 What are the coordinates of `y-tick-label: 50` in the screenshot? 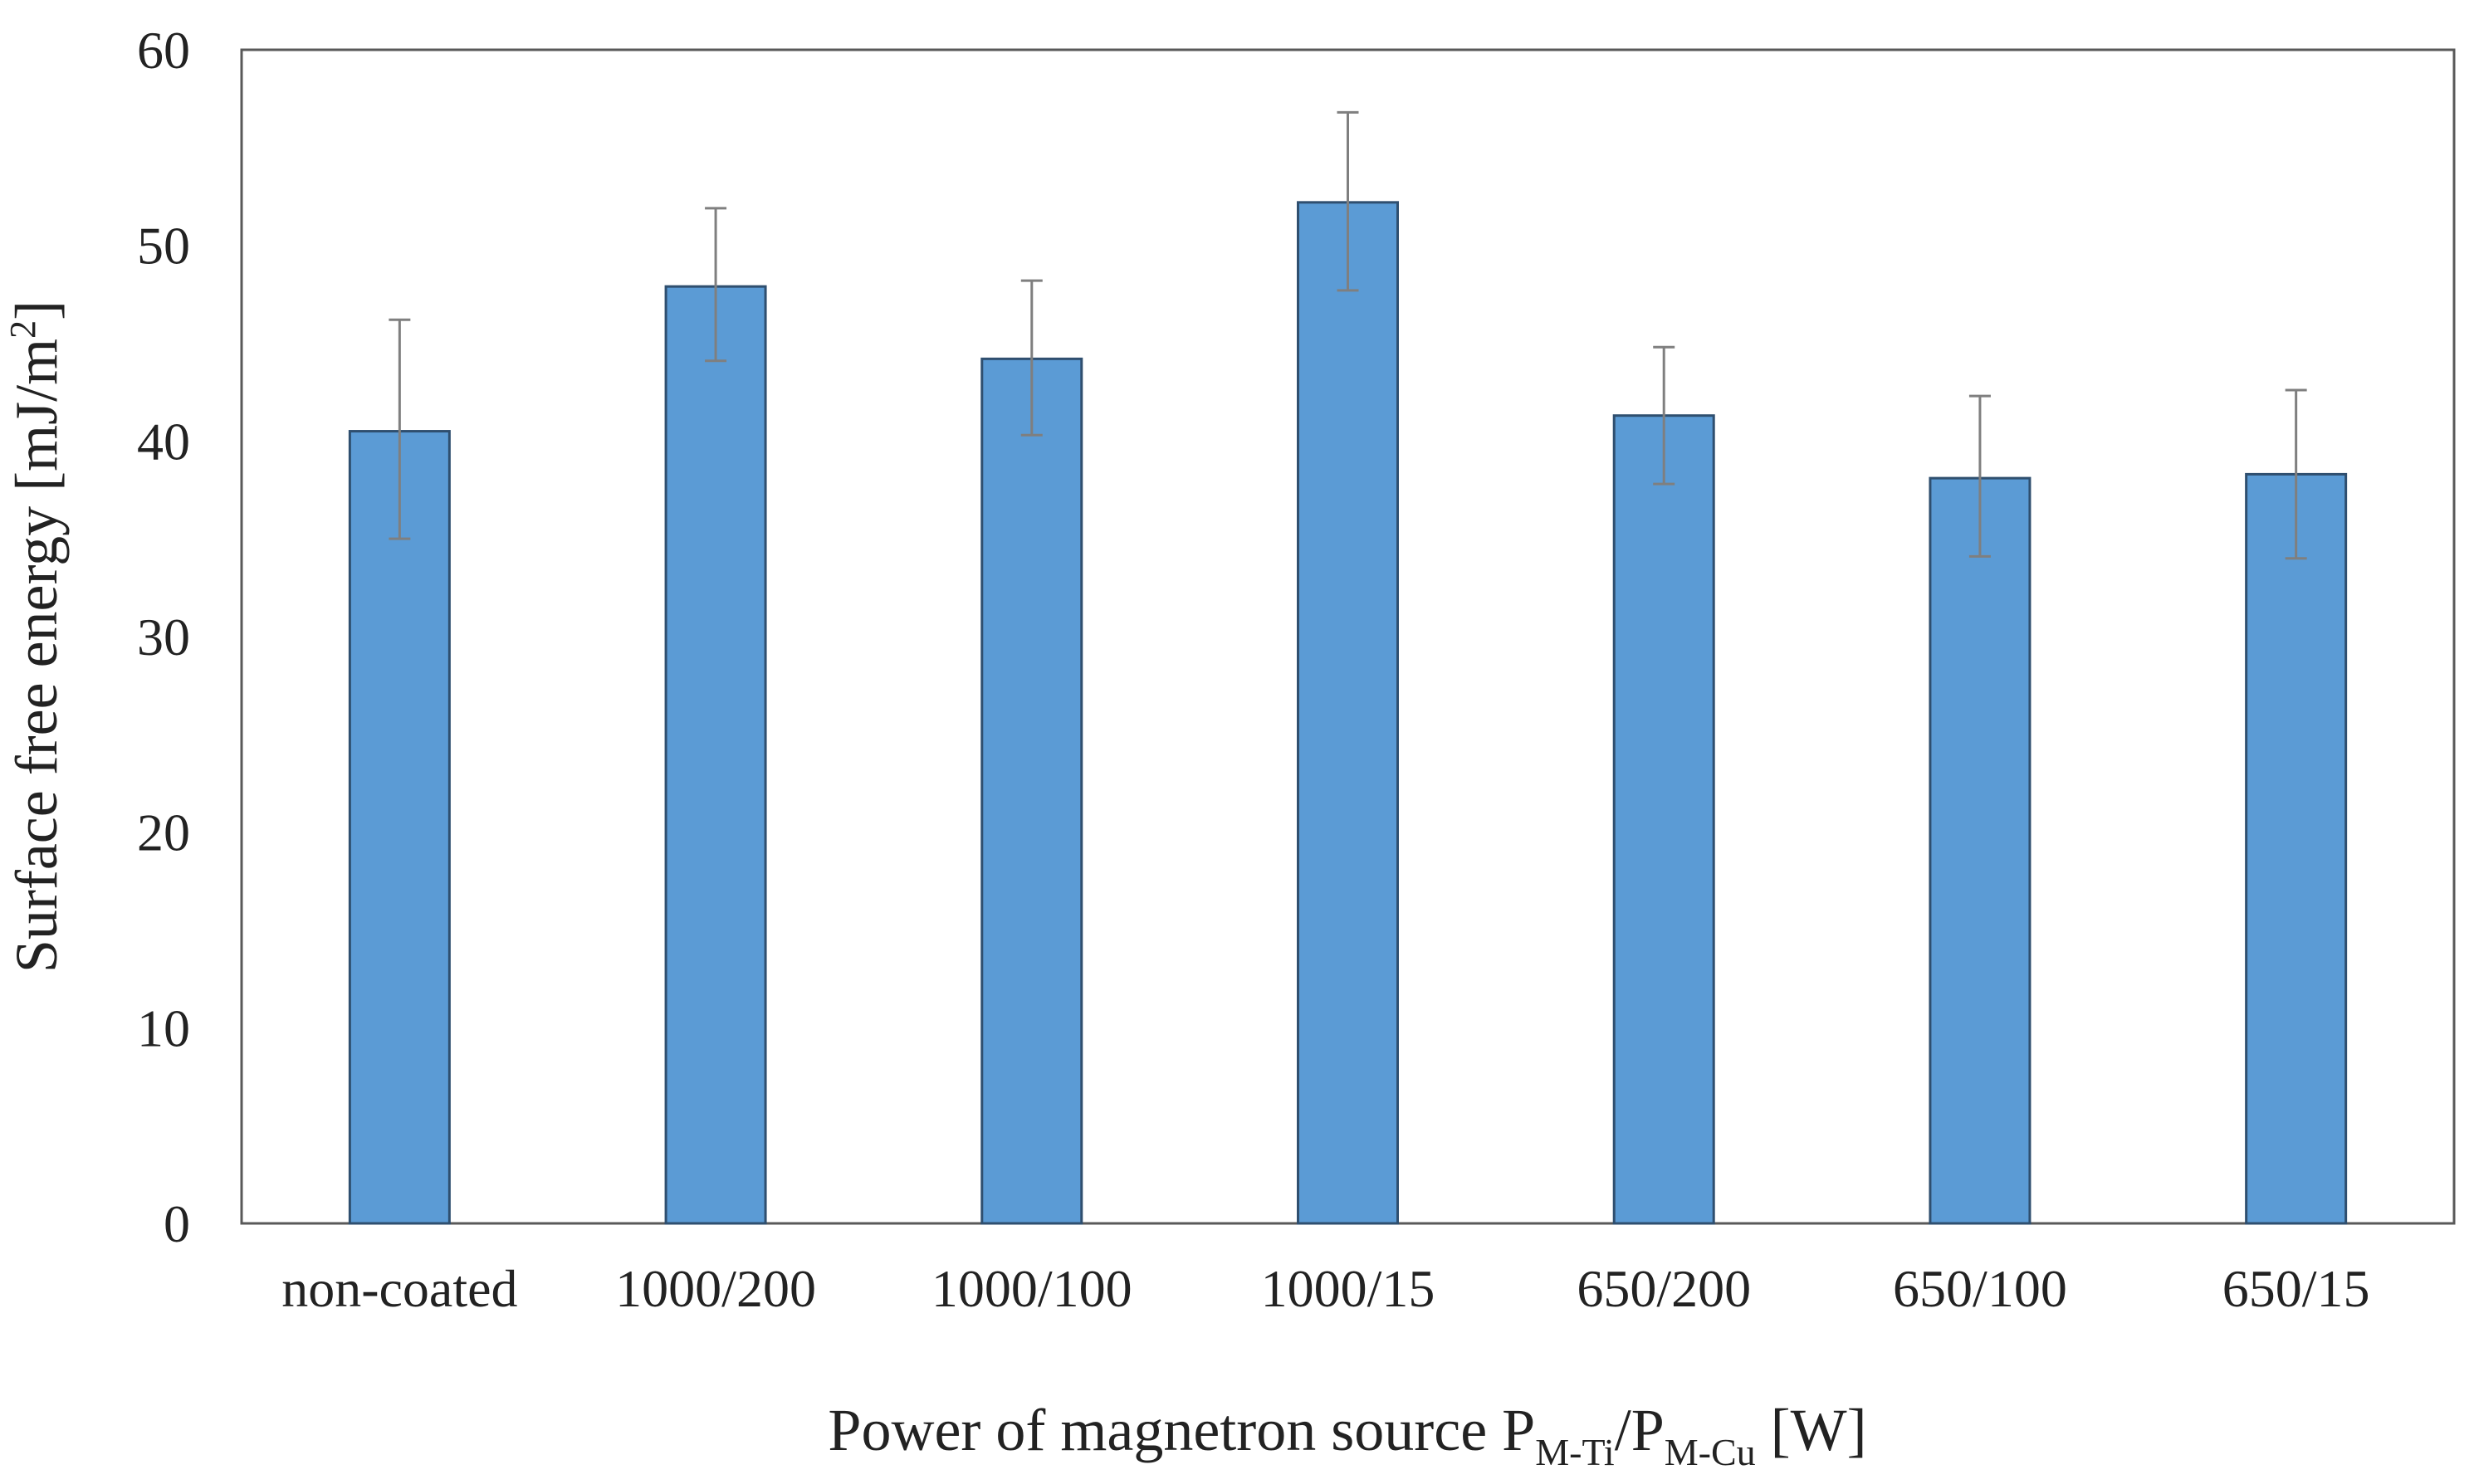 It's located at (163, 246).